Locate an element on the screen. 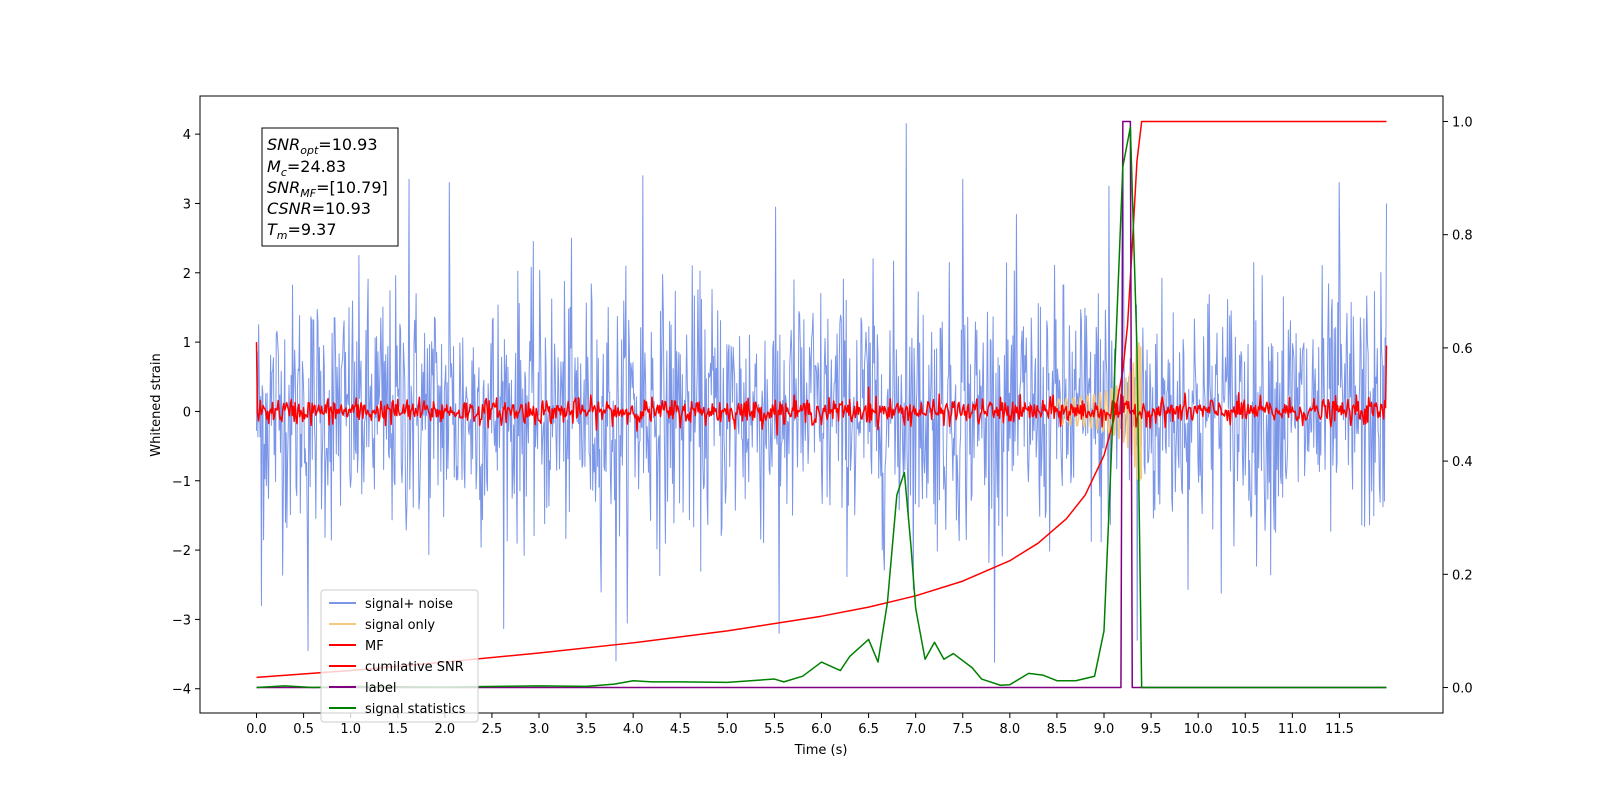  x-tick-label: 11.0 is located at coordinates (1292, 729).